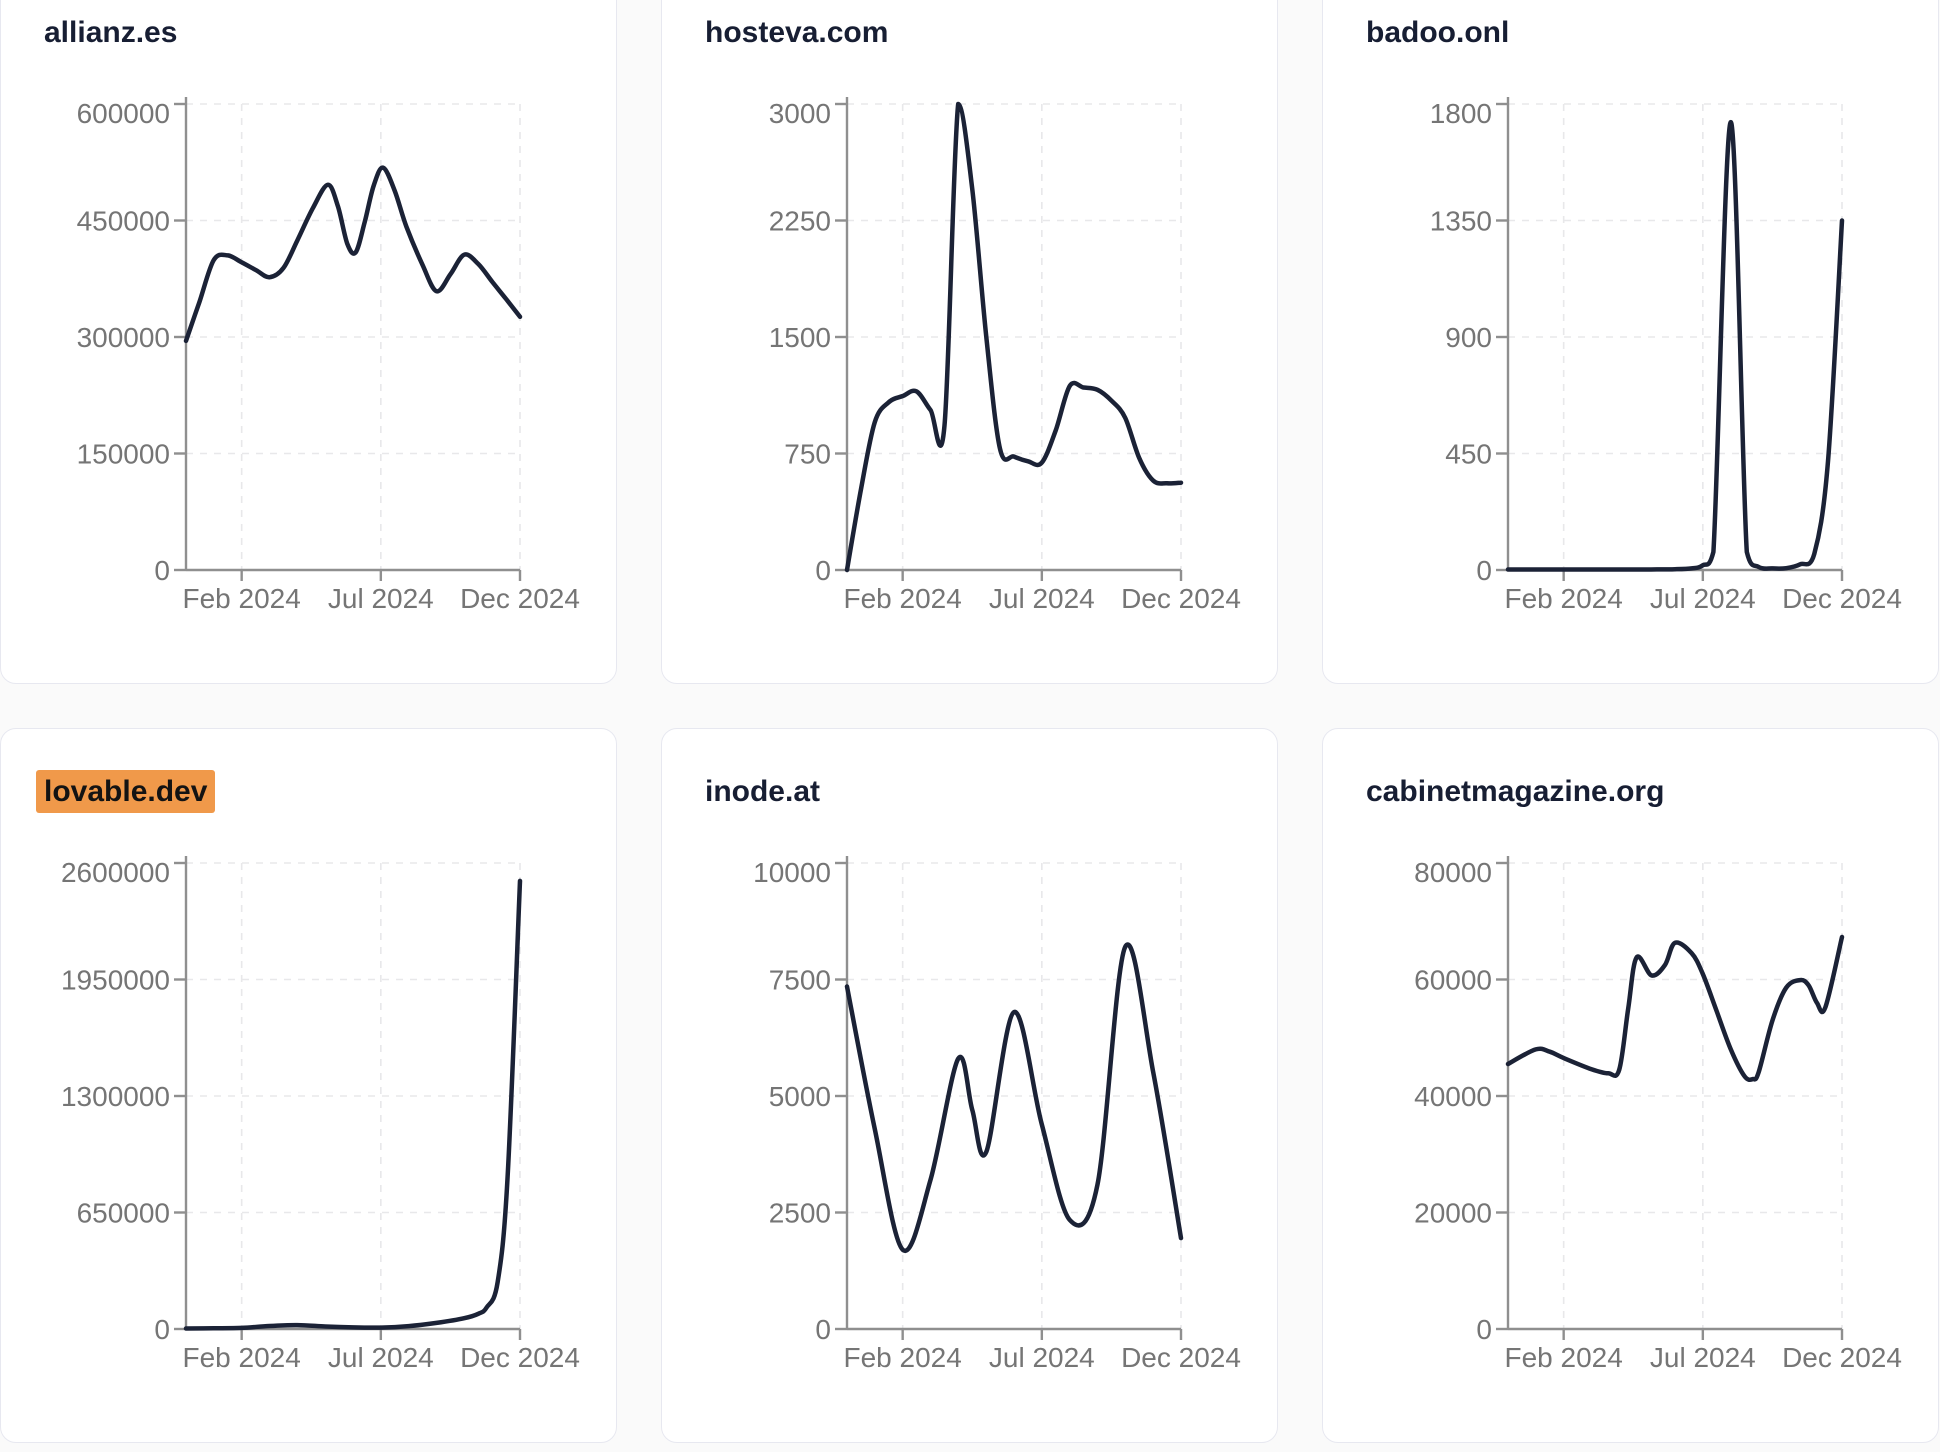 The width and height of the screenshot is (1940, 1452). I want to click on y-tick-label: 1950000, so click(115, 980).